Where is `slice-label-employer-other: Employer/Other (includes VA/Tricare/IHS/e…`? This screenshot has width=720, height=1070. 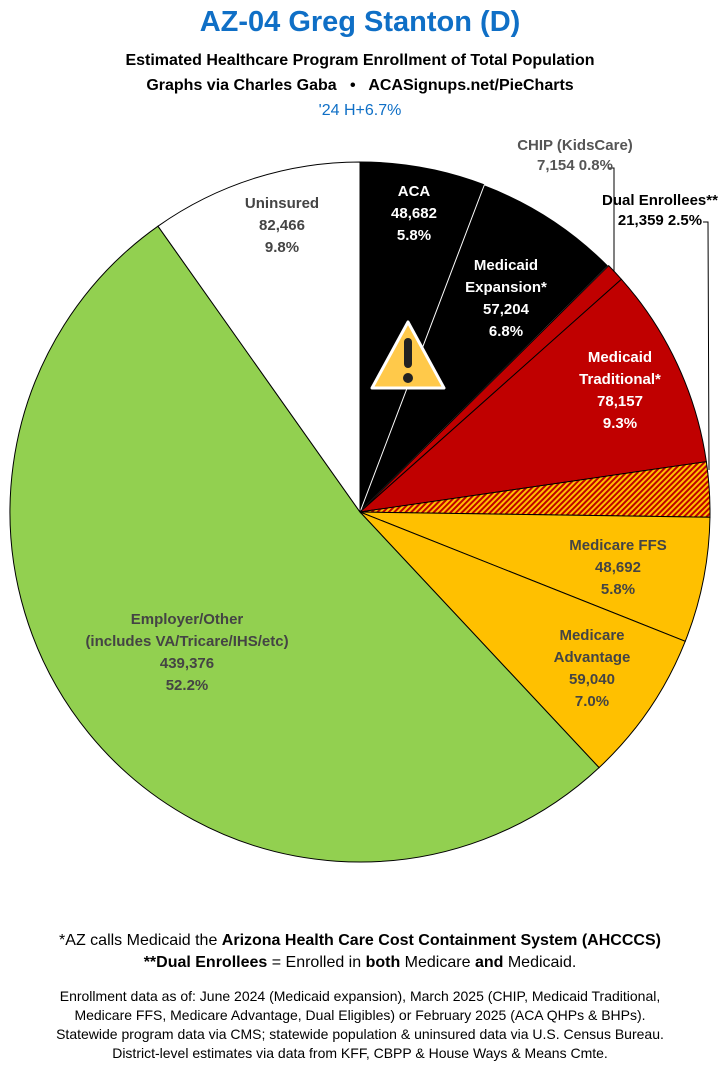 slice-label-employer-other: Employer/Other (includes VA/Tricare/IHS/e… is located at coordinates (186, 652).